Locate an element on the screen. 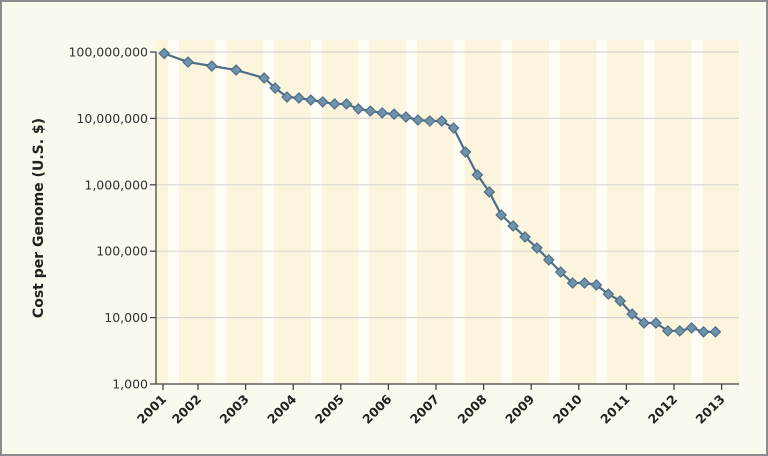 This screenshot has width=768, height=456. x-tick-label: 2008 is located at coordinates (472, 409).